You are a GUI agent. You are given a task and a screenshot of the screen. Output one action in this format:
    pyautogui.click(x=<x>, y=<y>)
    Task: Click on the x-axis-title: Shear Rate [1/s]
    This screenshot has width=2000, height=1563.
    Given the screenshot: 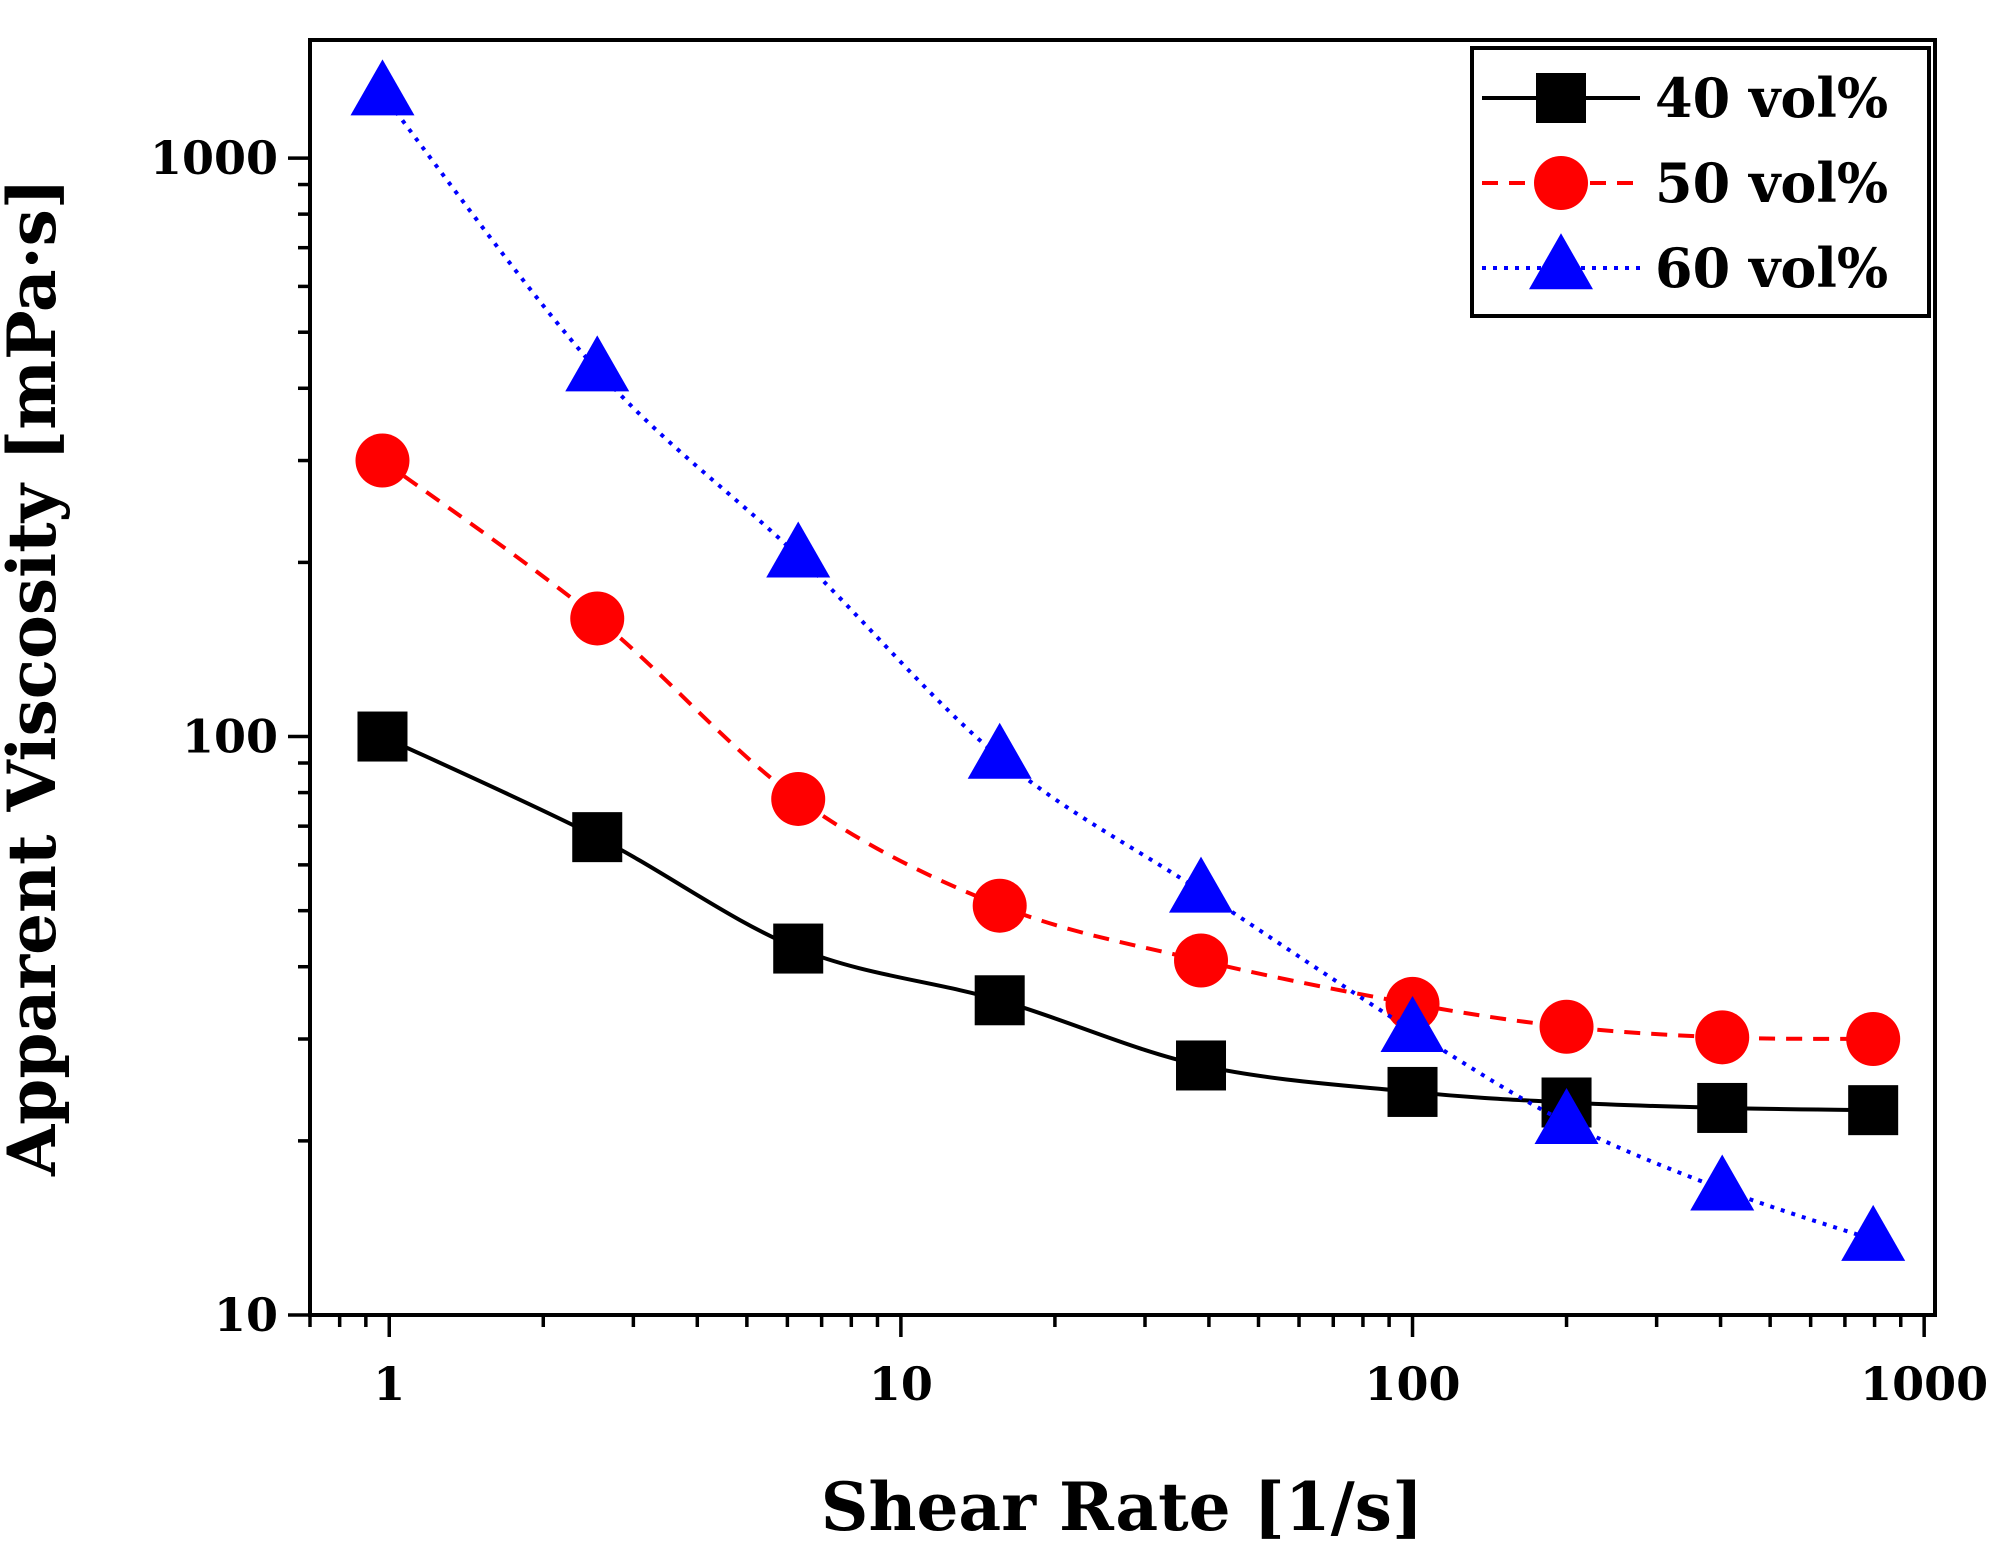 What is the action you would take?
    pyautogui.click(x=1122, y=1507)
    